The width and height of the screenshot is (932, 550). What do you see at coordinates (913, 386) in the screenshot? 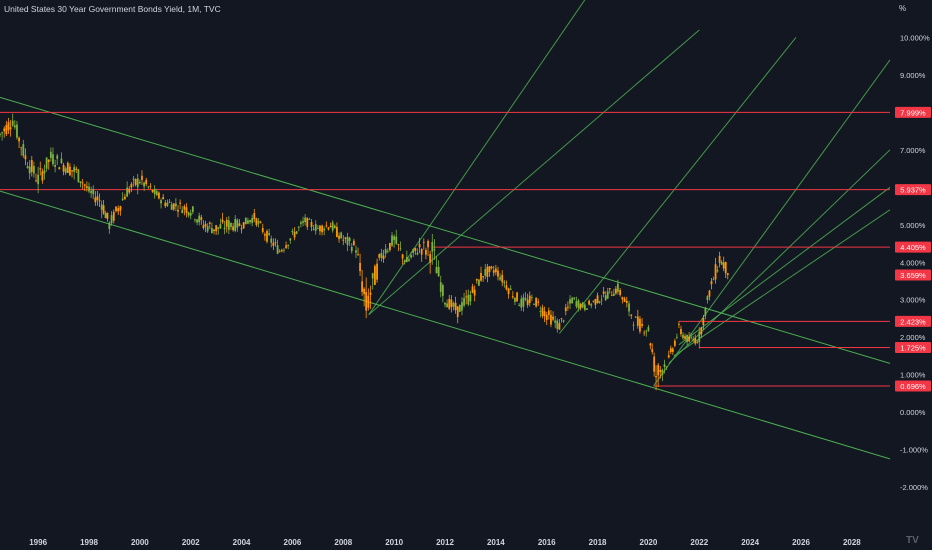
I see `level-label-text: 0.696%` at bounding box center [913, 386].